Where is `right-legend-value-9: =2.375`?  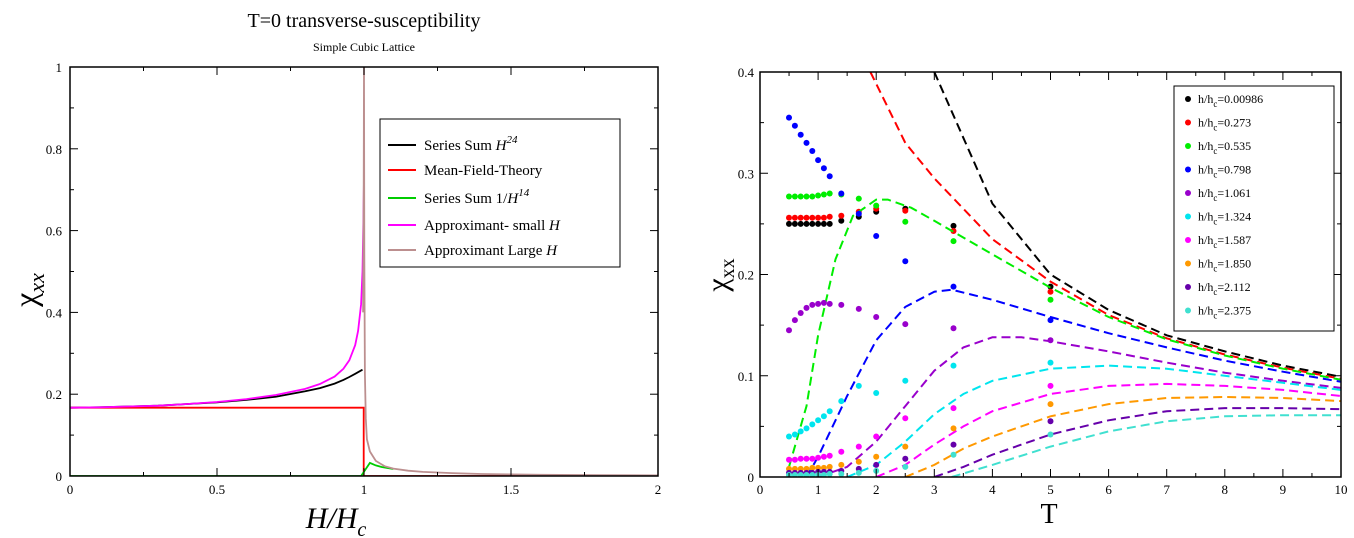
right-legend-value-9: =2.375 is located at coordinates (1234, 311).